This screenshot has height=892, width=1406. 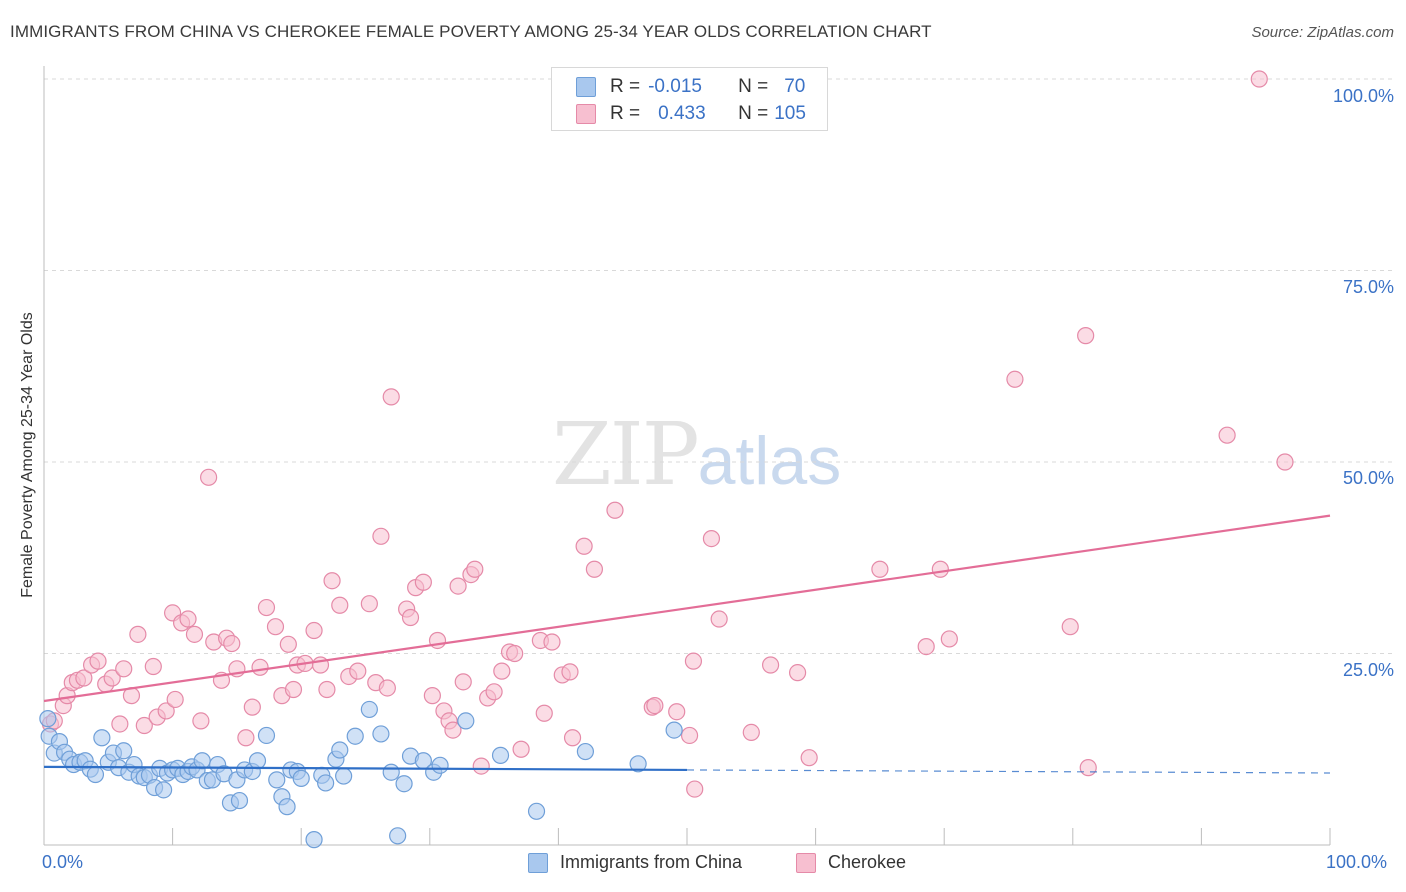 What do you see at coordinates (795, 86) in the screenshot?
I see `legend-n-value: 70` at bounding box center [795, 86].